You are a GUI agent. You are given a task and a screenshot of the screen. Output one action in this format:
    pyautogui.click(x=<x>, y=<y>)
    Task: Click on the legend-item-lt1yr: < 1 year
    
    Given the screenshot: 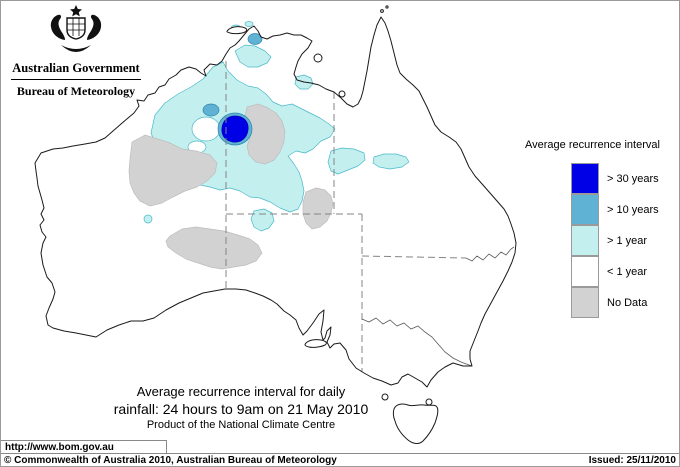 What is the action you would take?
    pyautogui.click(x=615, y=271)
    